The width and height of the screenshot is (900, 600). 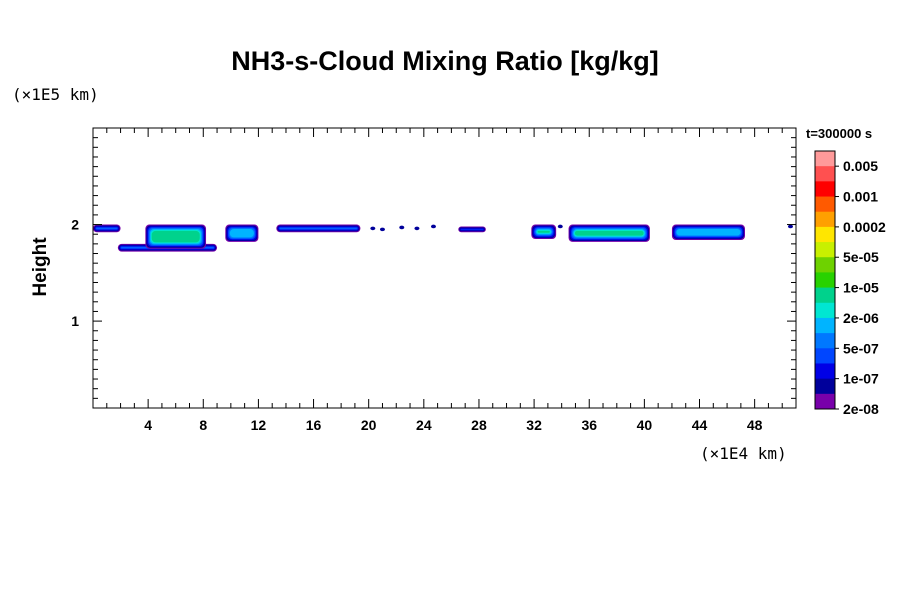 What do you see at coordinates (645, 425) in the screenshot?
I see `x-tick-label: 40` at bounding box center [645, 425].